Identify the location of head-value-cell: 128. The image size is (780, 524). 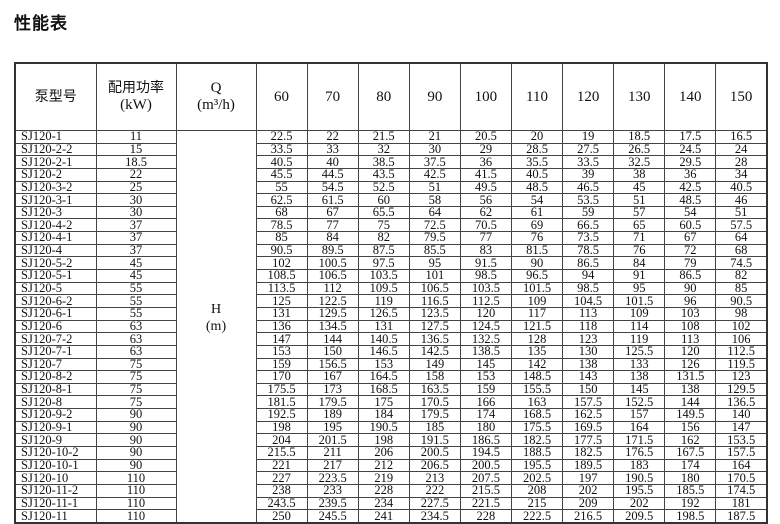
(537, 339).